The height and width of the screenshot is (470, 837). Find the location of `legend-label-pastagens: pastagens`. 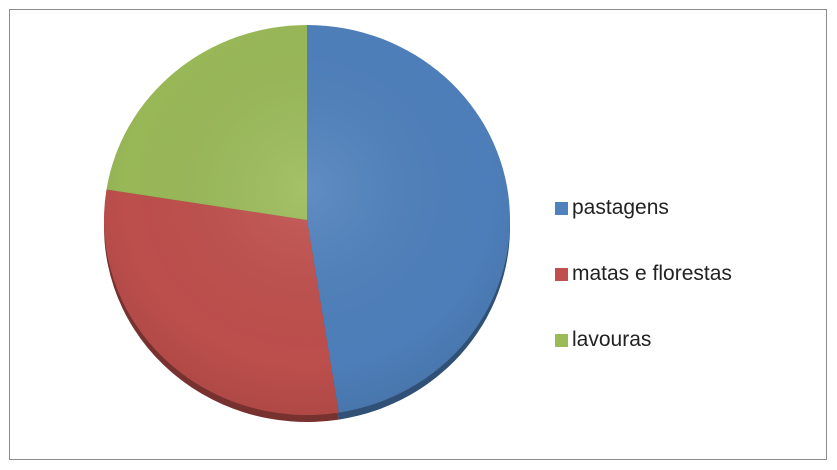

legend-label-pastagens: pastagens is located at coordinates (620, 207).